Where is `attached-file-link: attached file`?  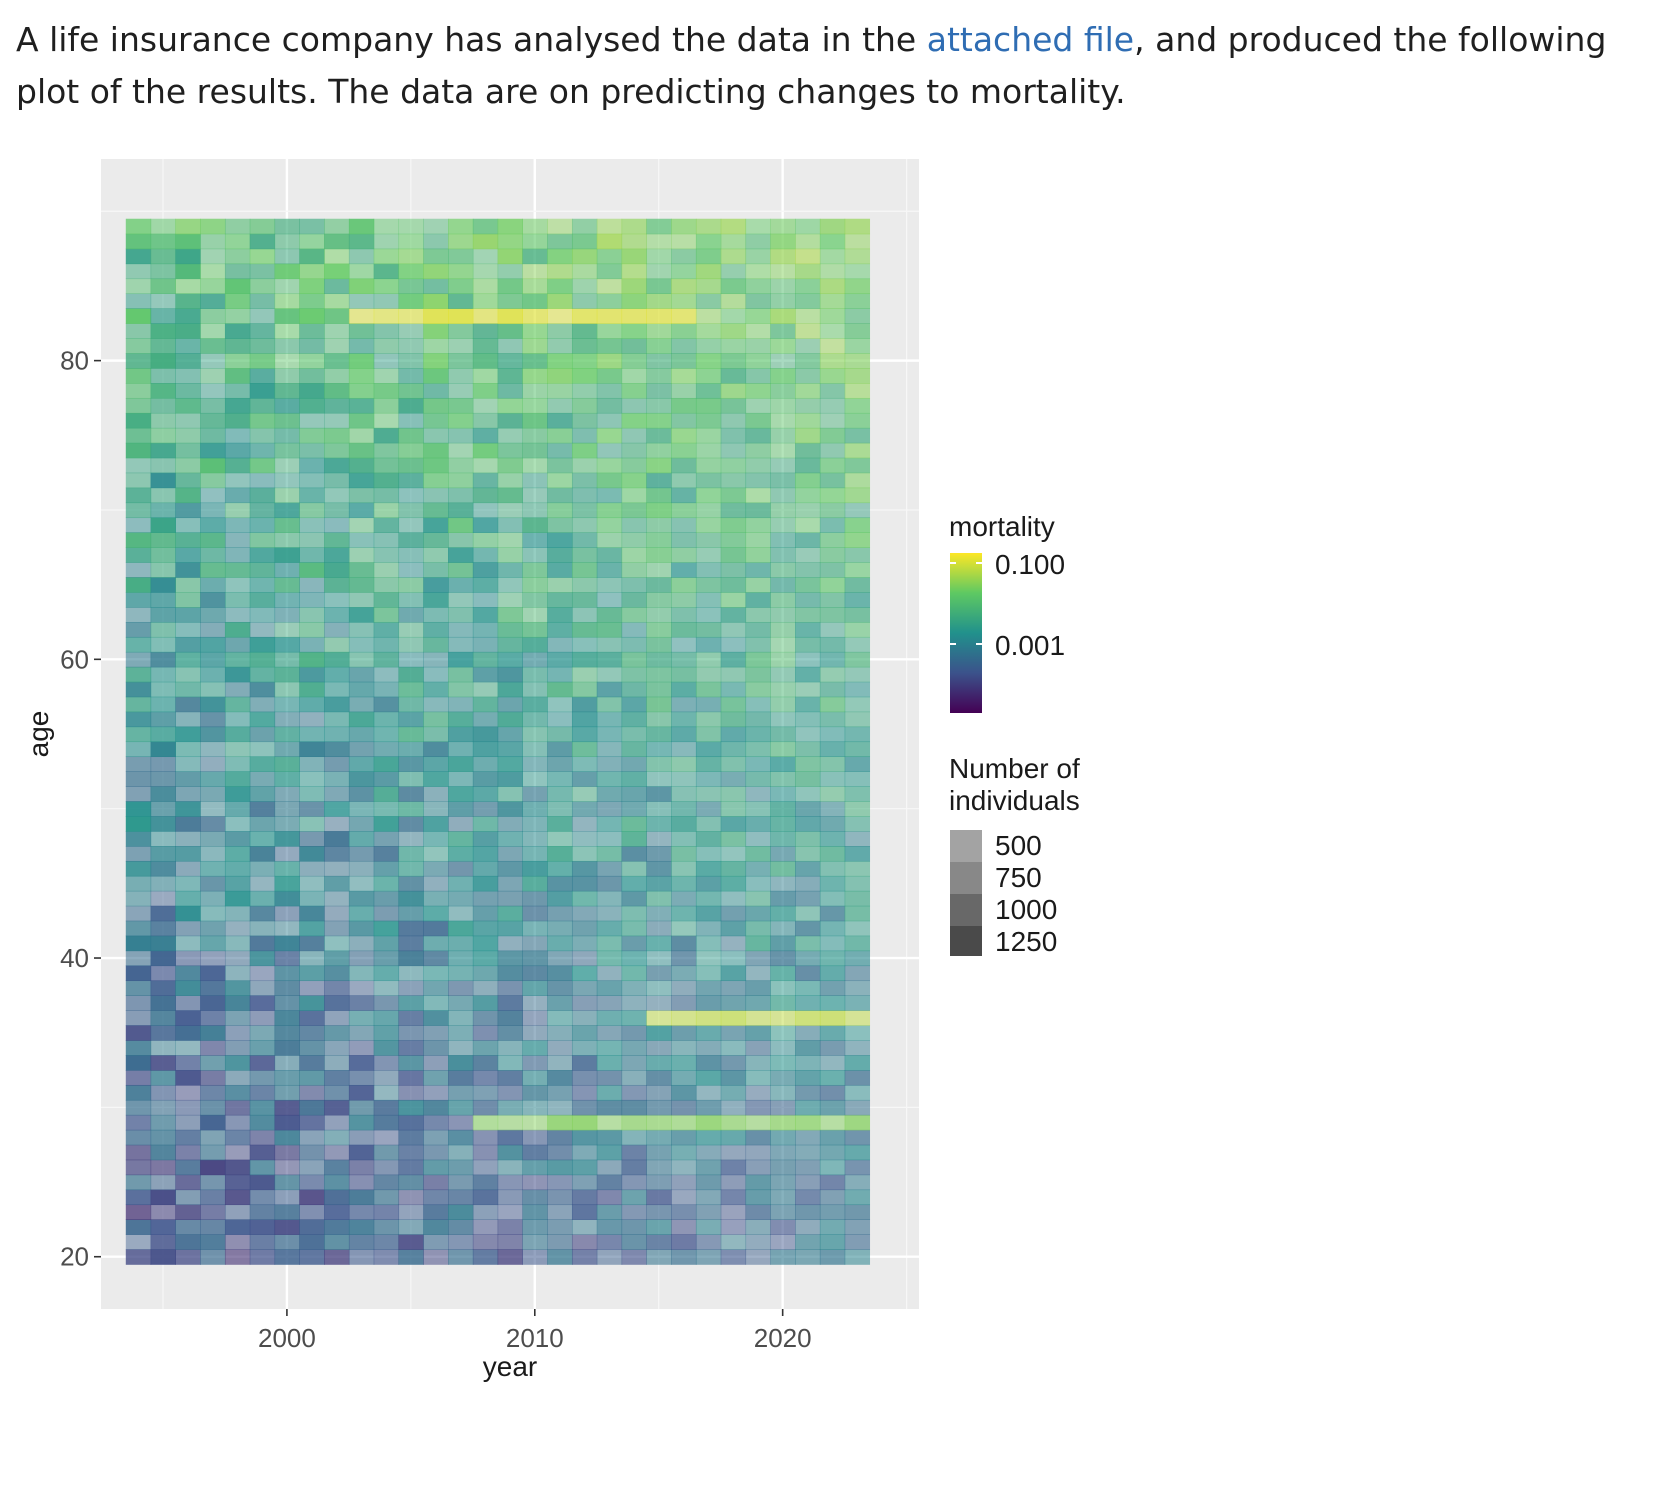
attached-file-link: attached file is located at coordinates (1030, 39).